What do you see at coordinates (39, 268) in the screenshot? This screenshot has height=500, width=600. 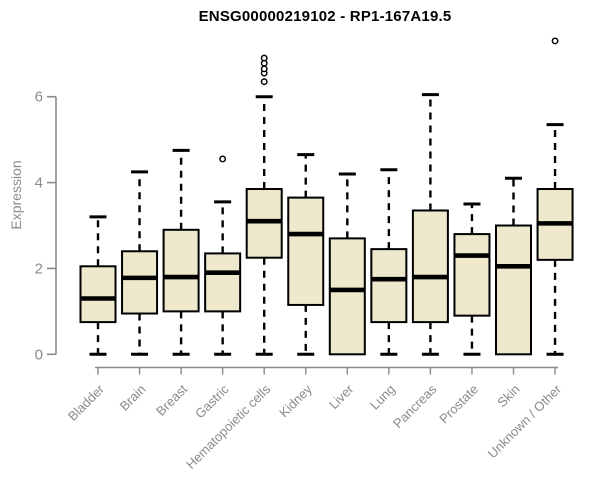 I see `y-tick-label: 2` at bounding box center [39, 268].